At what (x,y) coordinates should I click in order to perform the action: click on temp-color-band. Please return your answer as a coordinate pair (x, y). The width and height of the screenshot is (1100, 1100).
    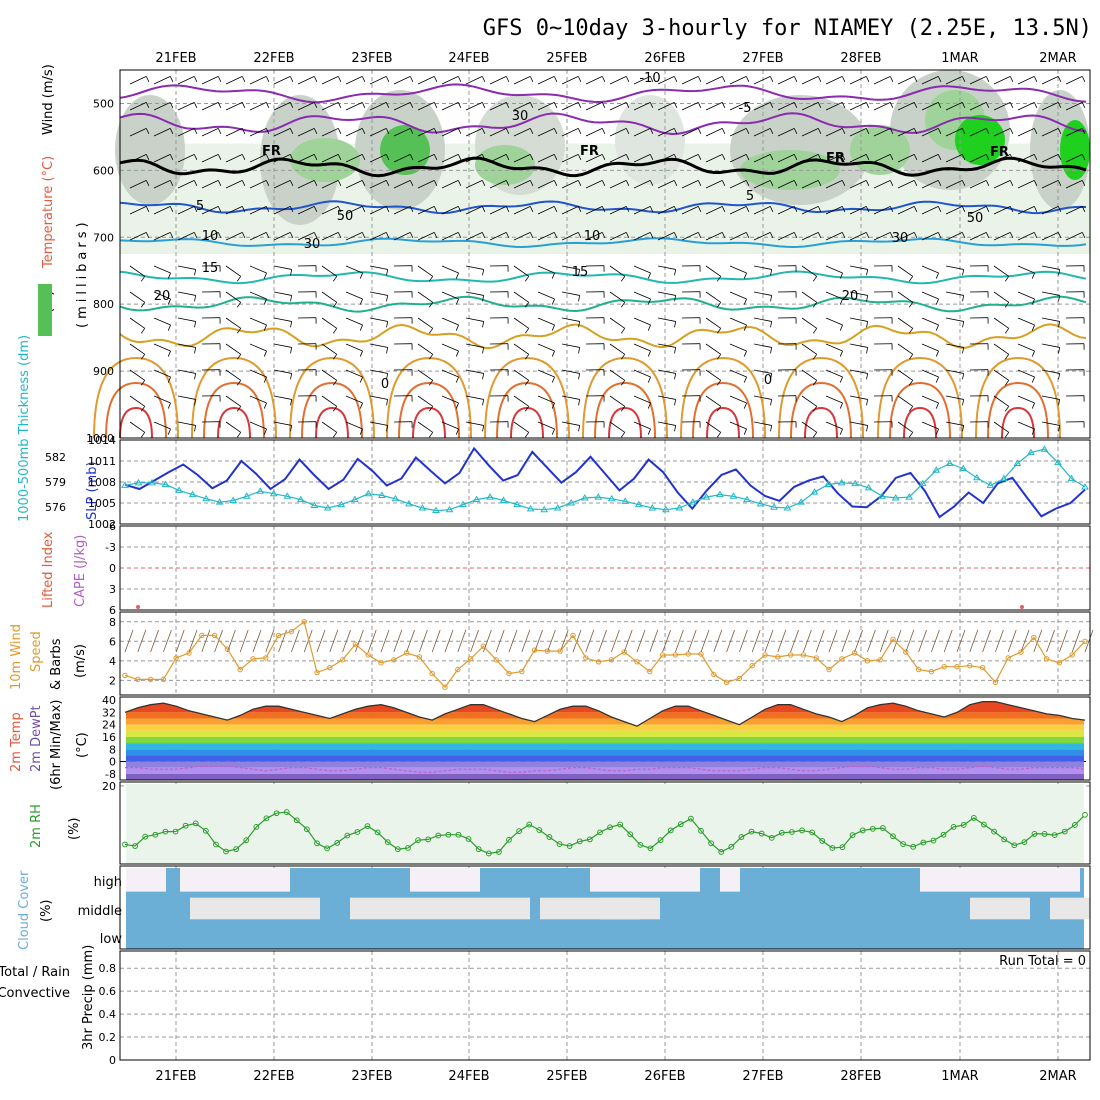
    Looking at the image, I should click on (605, 721).